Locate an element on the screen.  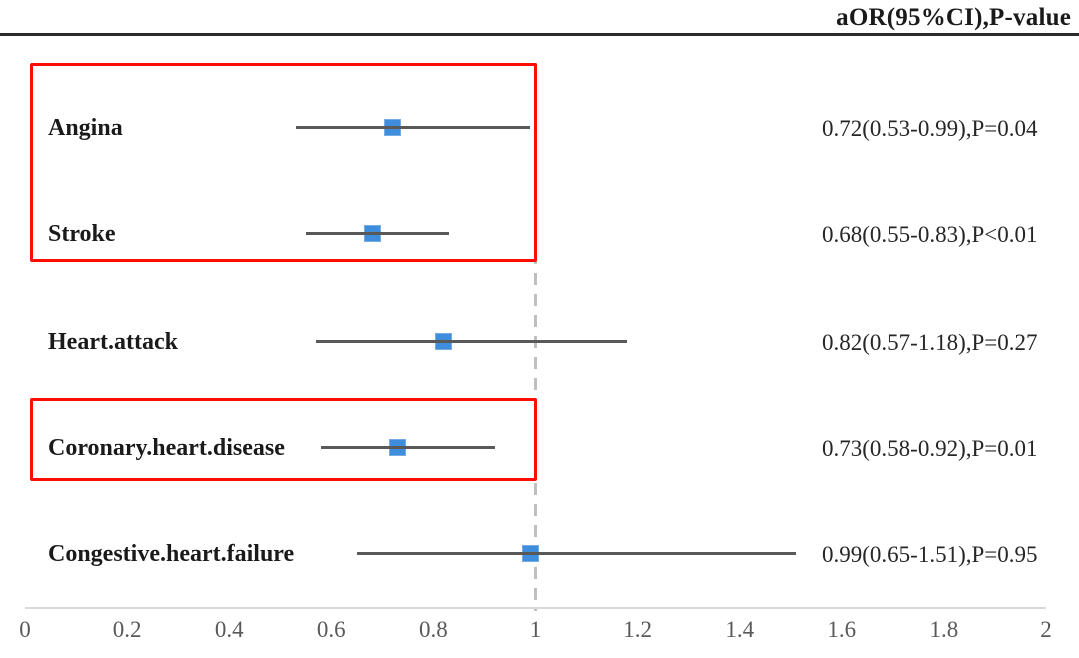
x-tick-label: 1.8 is located at coordinates (944, 629).